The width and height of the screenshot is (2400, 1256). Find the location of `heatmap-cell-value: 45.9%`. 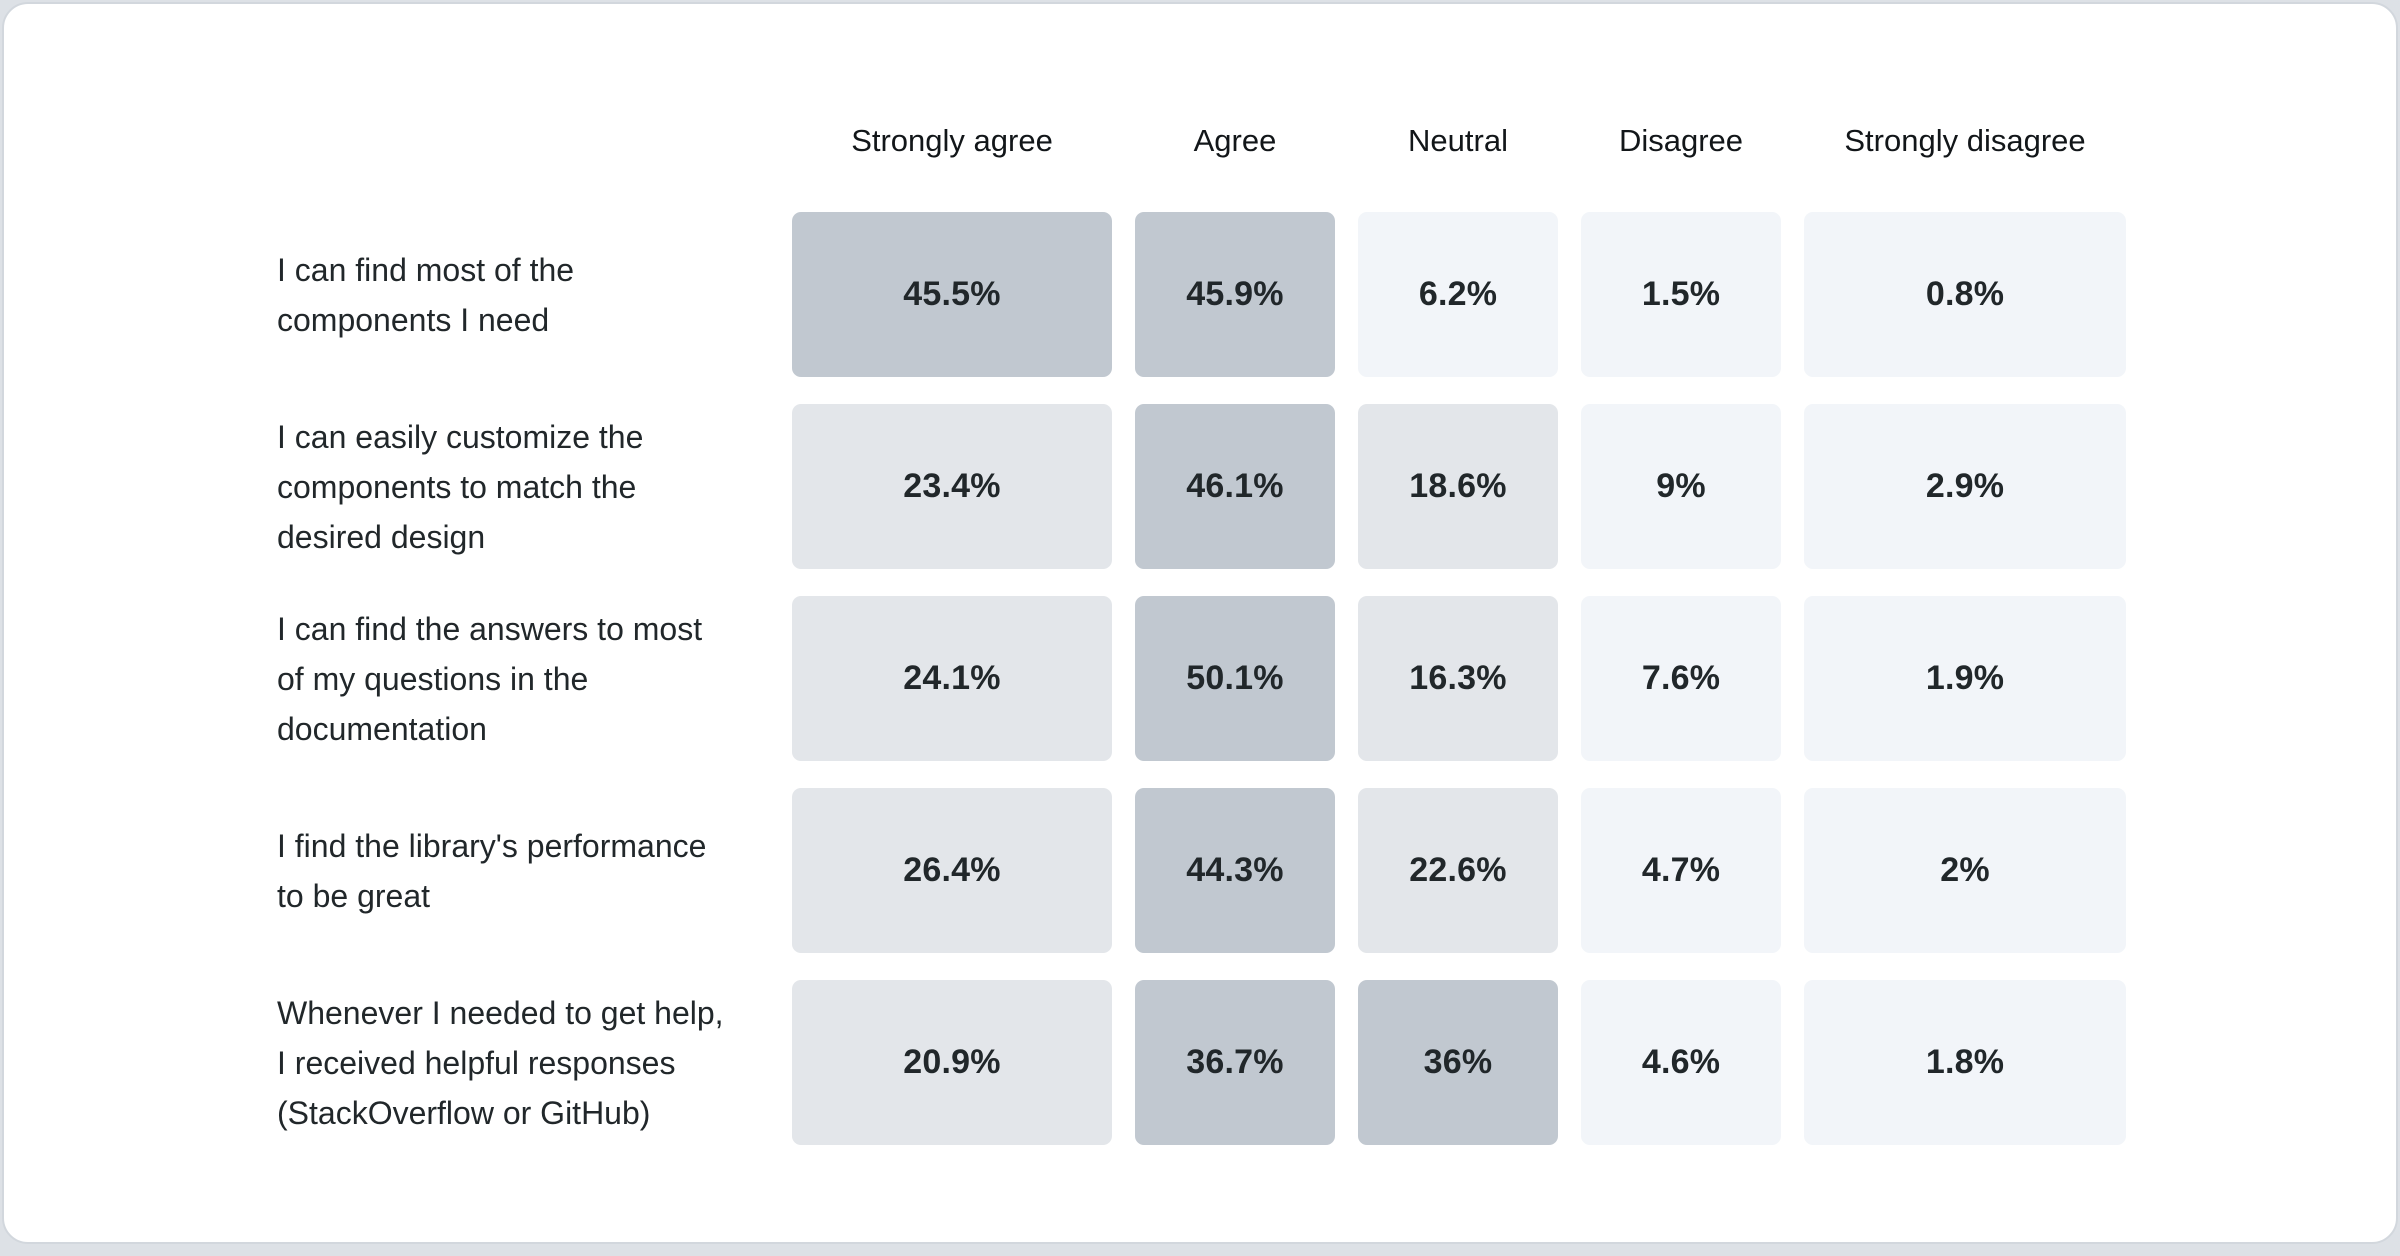

heatmap-cell-value: 45.9% is located at coordinates (1235, 294).